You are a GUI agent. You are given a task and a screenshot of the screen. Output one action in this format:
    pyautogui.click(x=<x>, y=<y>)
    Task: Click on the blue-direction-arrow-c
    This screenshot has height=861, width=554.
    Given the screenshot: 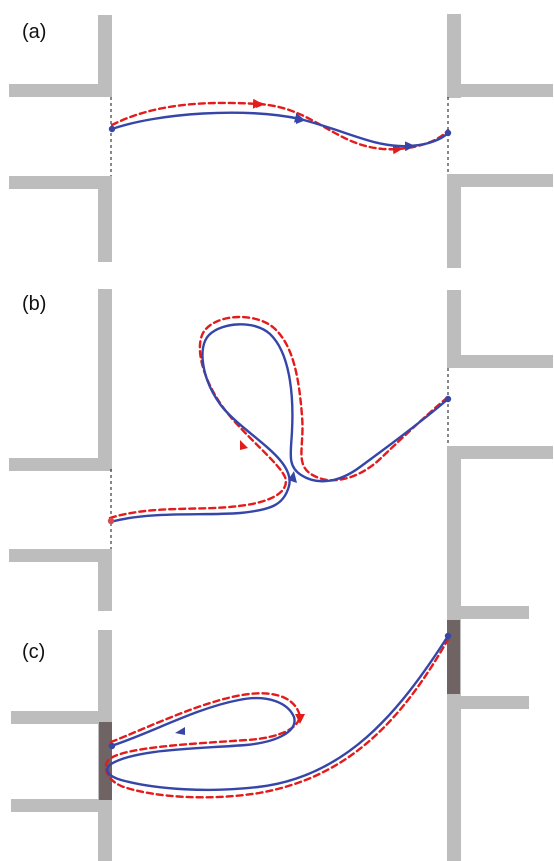 What is the action you would take?
    pyautogui.click(x=180, y=731)
    